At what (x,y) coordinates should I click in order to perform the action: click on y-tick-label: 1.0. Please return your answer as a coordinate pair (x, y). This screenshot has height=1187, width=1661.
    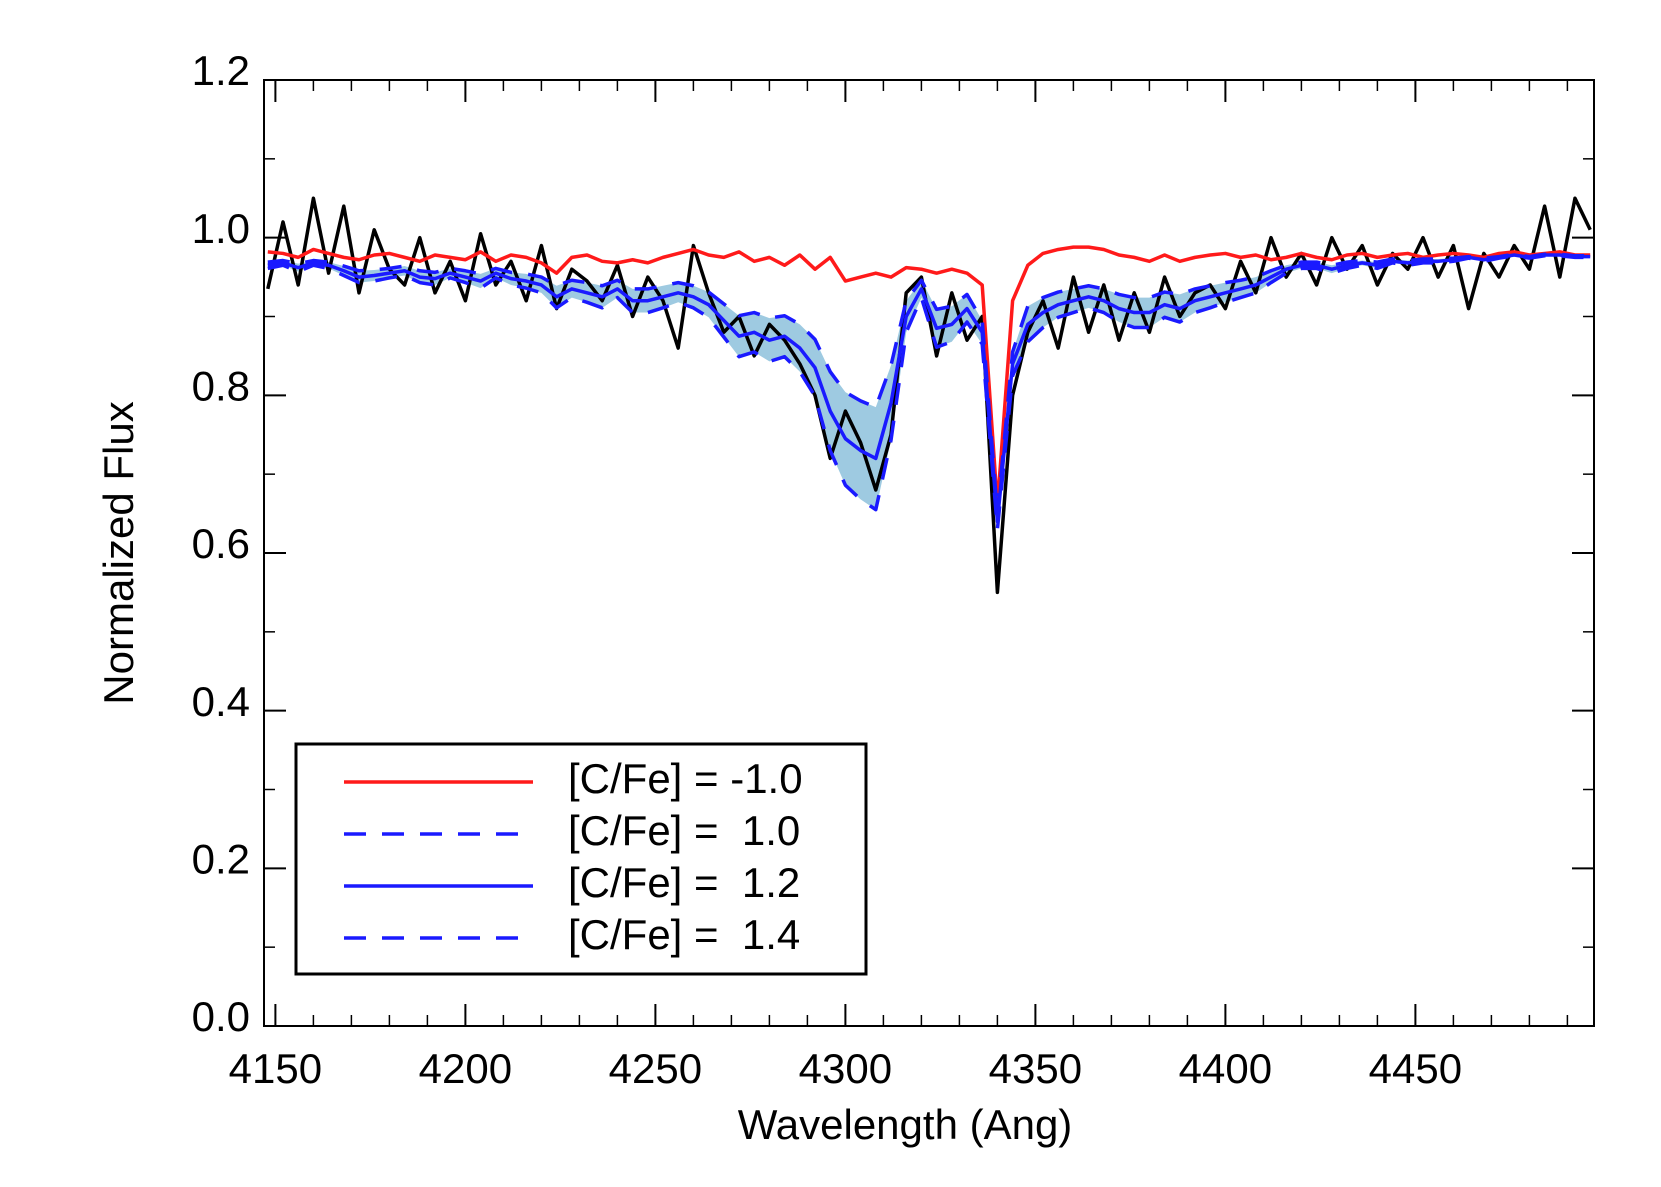
    Looking at the image, I should click on (221, 228).